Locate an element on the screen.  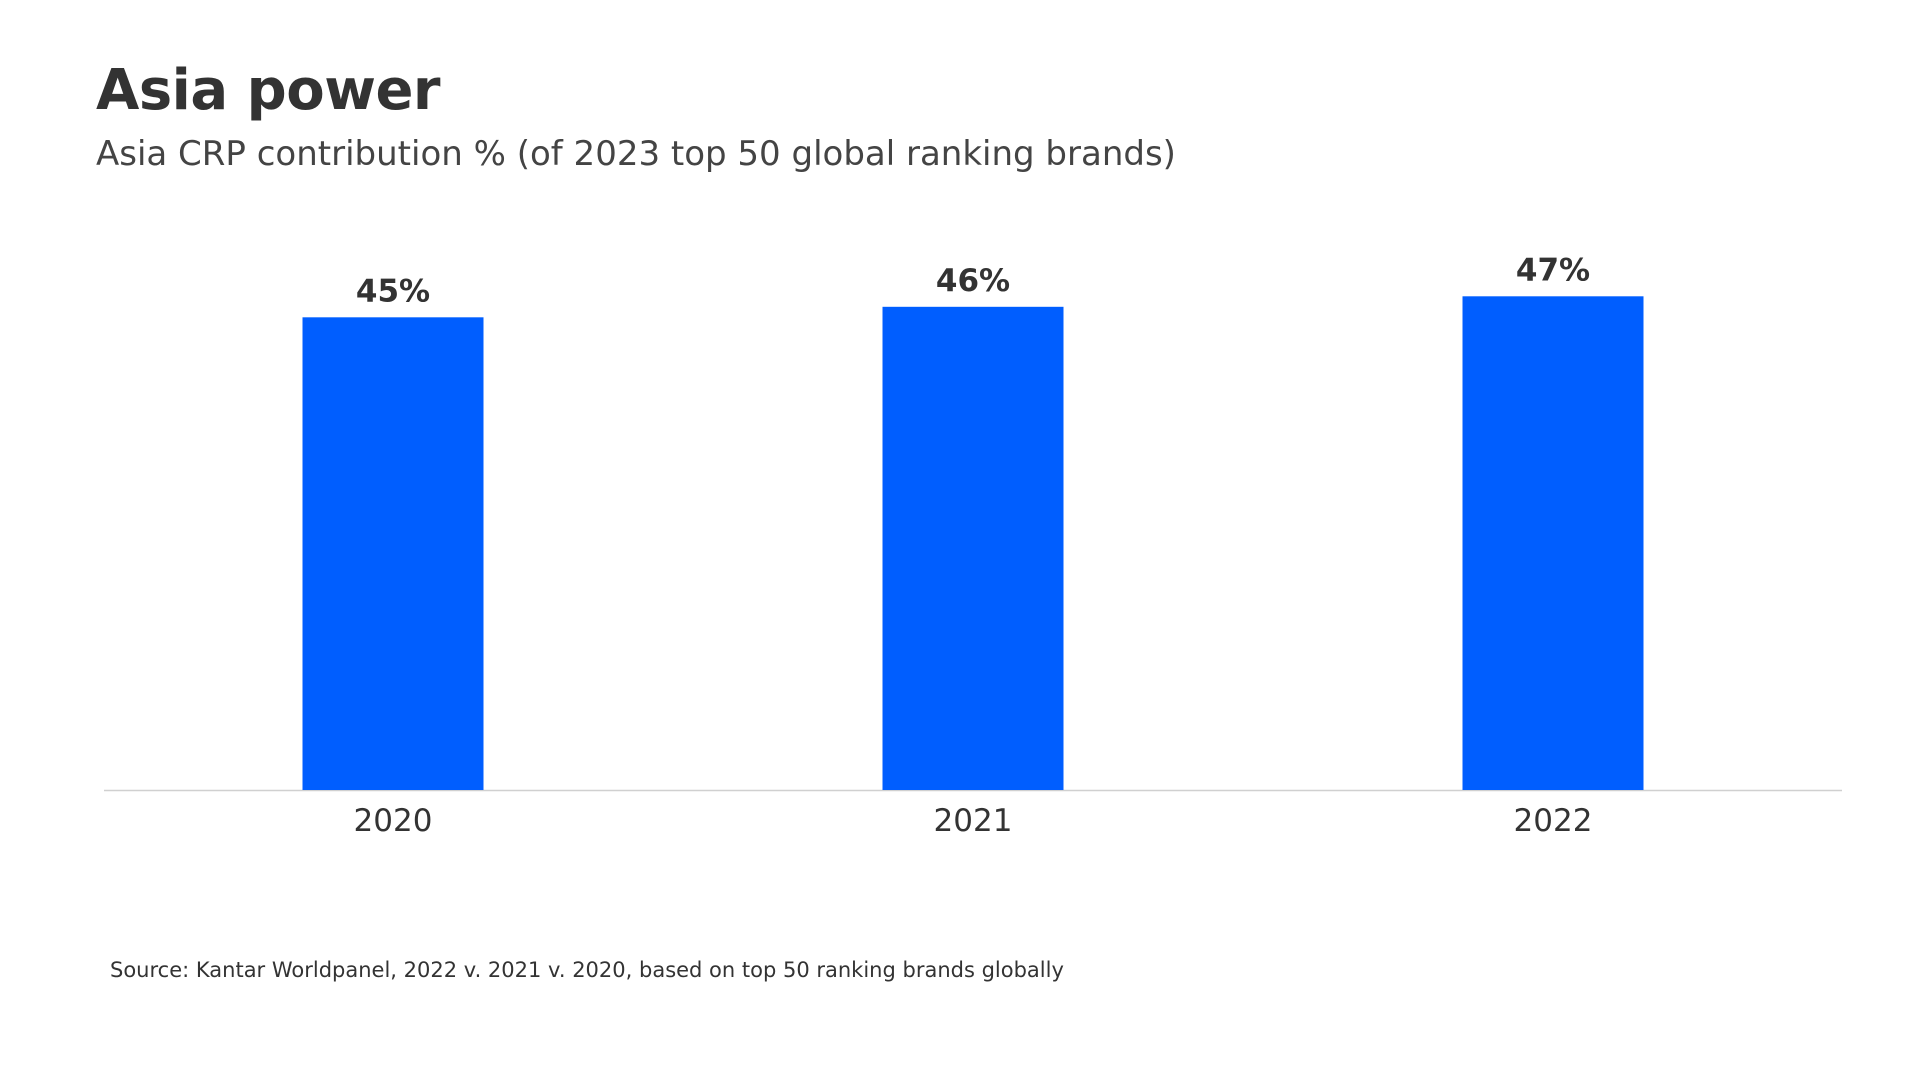
x-tick-label-2020: 2020 is located at coordinates (393, 821).